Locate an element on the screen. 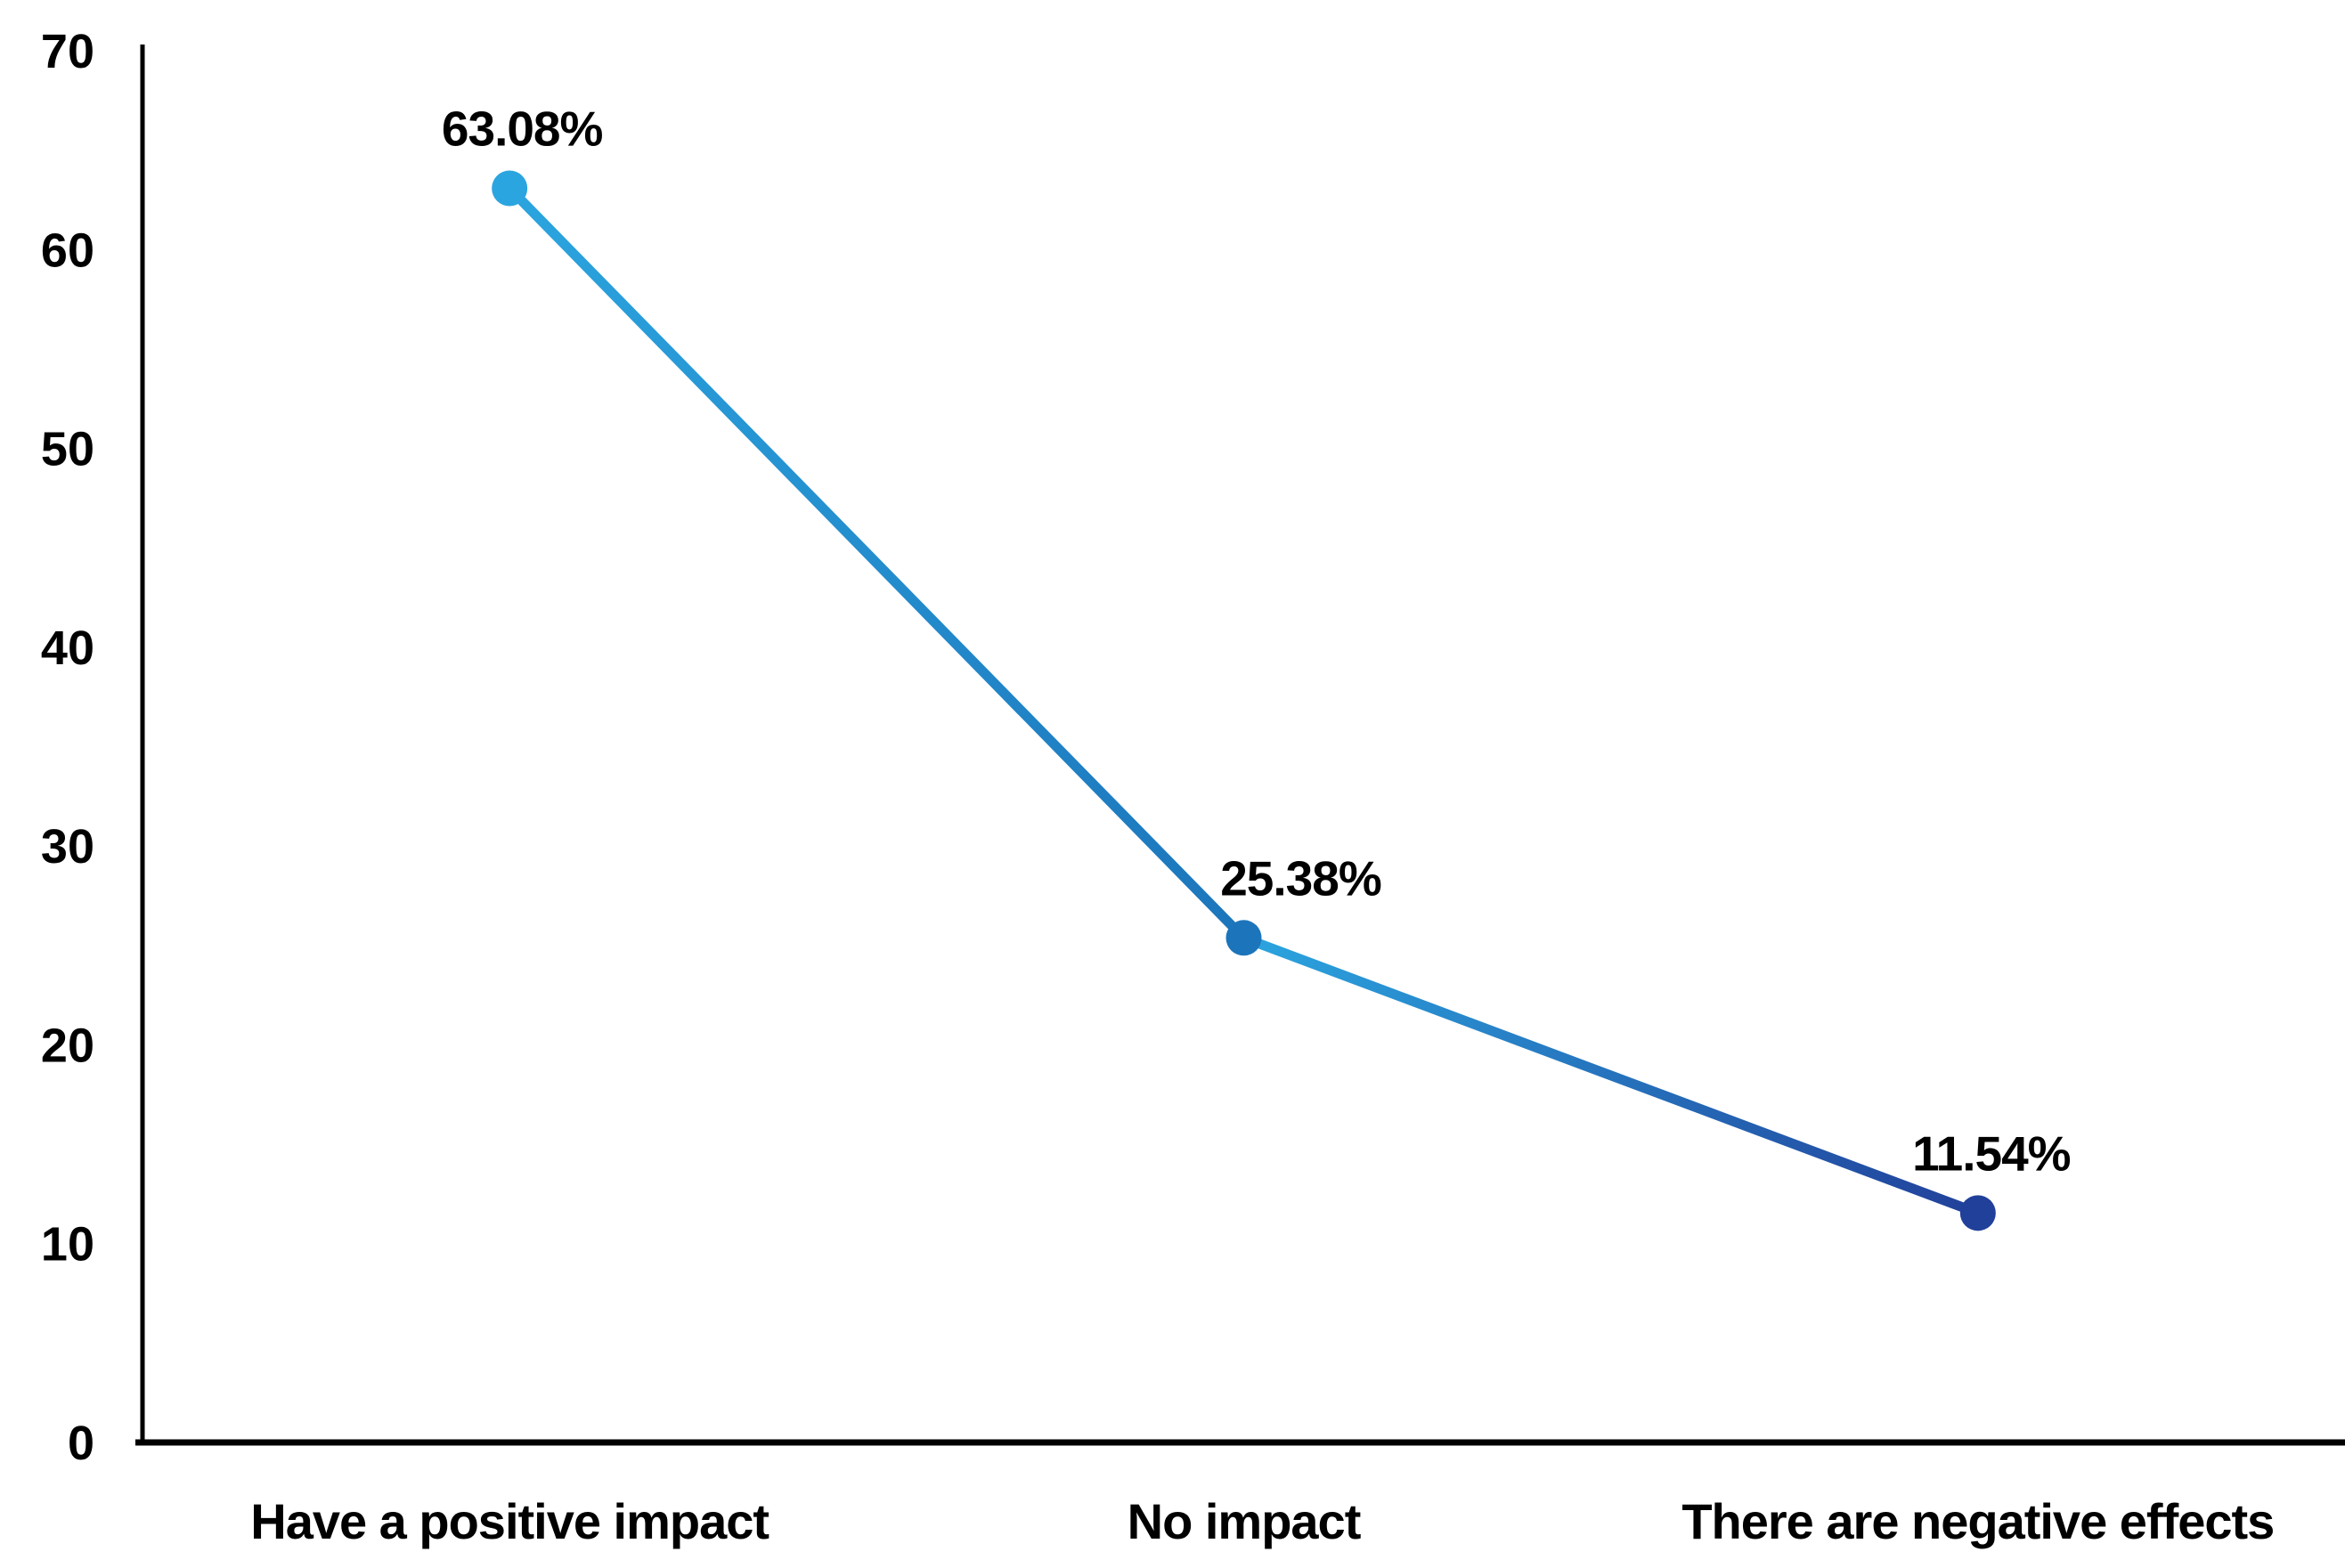  y-tick-label: 70 is located at coordinates (67, 51).